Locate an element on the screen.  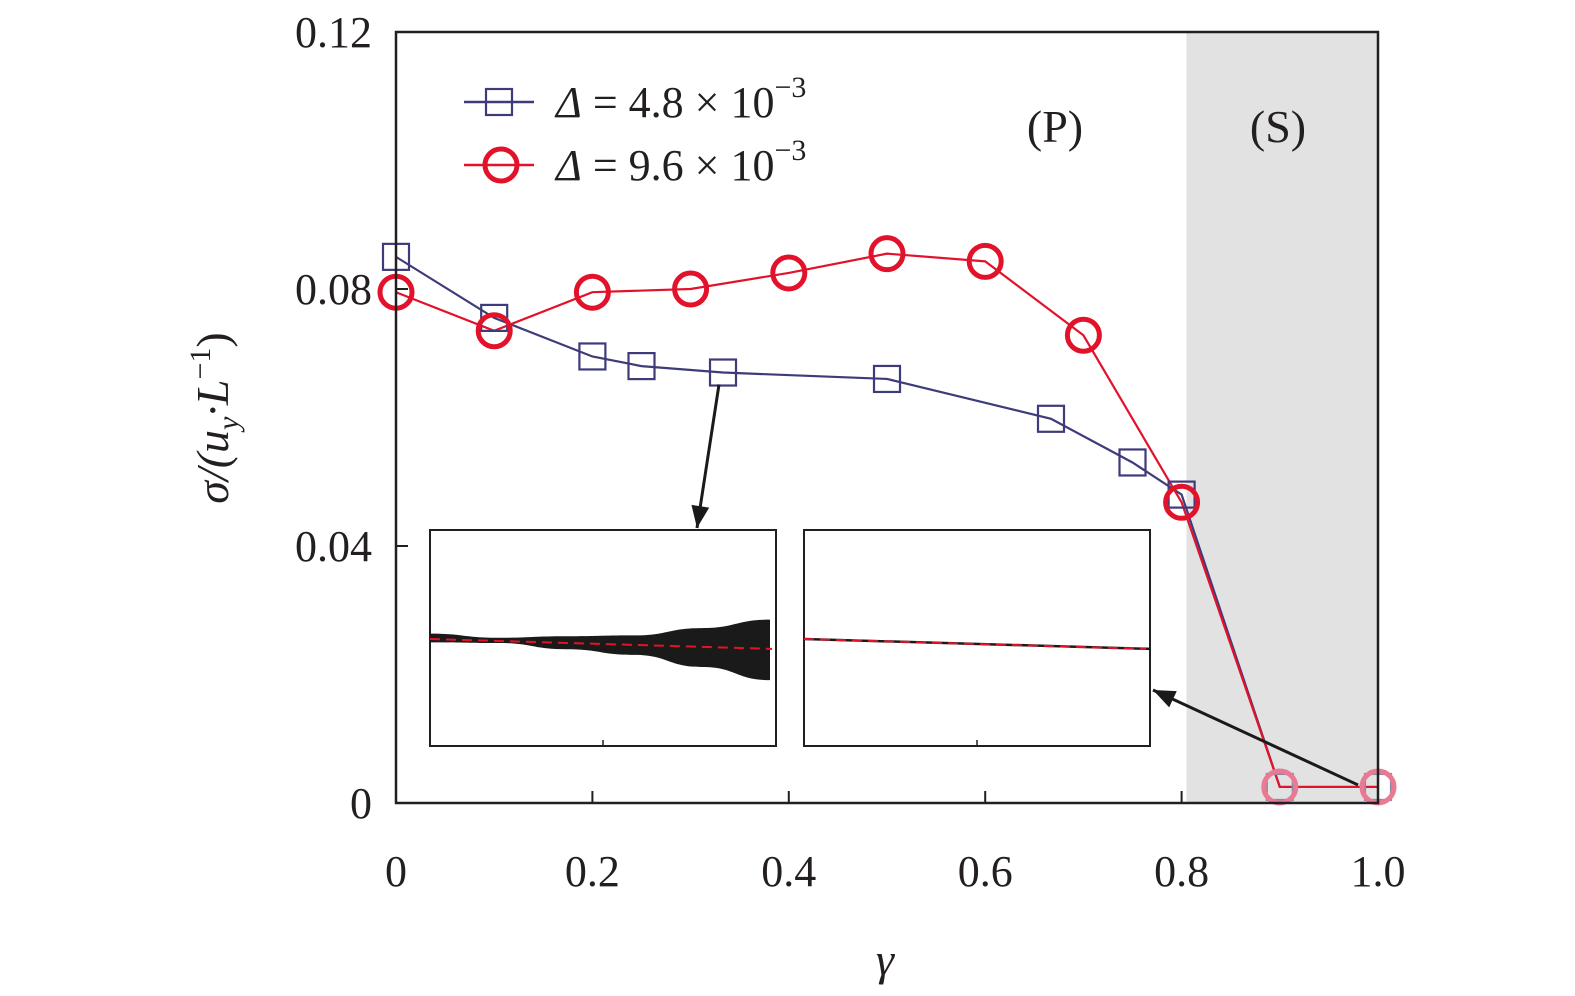
x-axis-label: γ is located at coordinates (886, 959).